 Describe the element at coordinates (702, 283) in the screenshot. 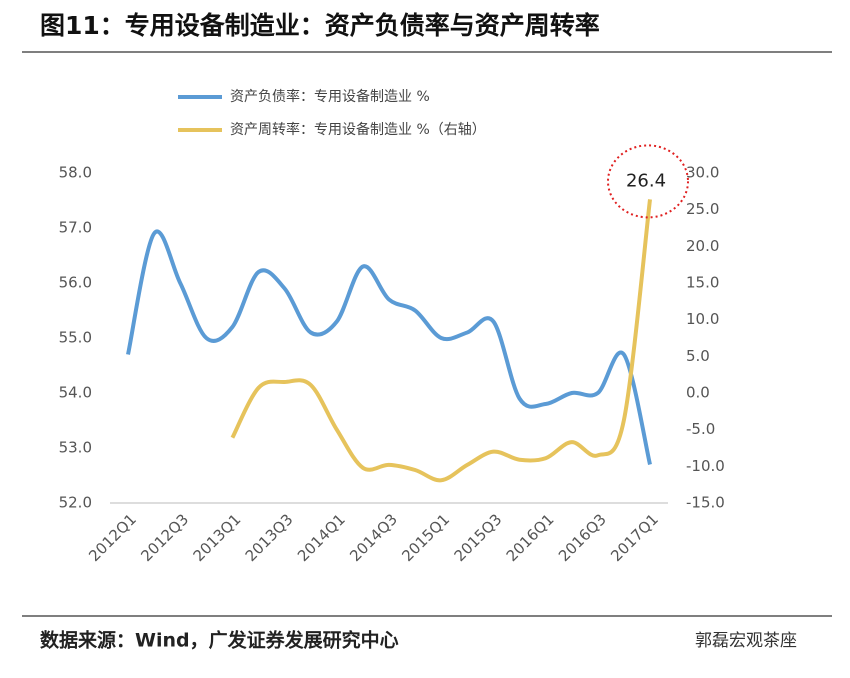

I see `y2-tick-label: 15.0` at that location.